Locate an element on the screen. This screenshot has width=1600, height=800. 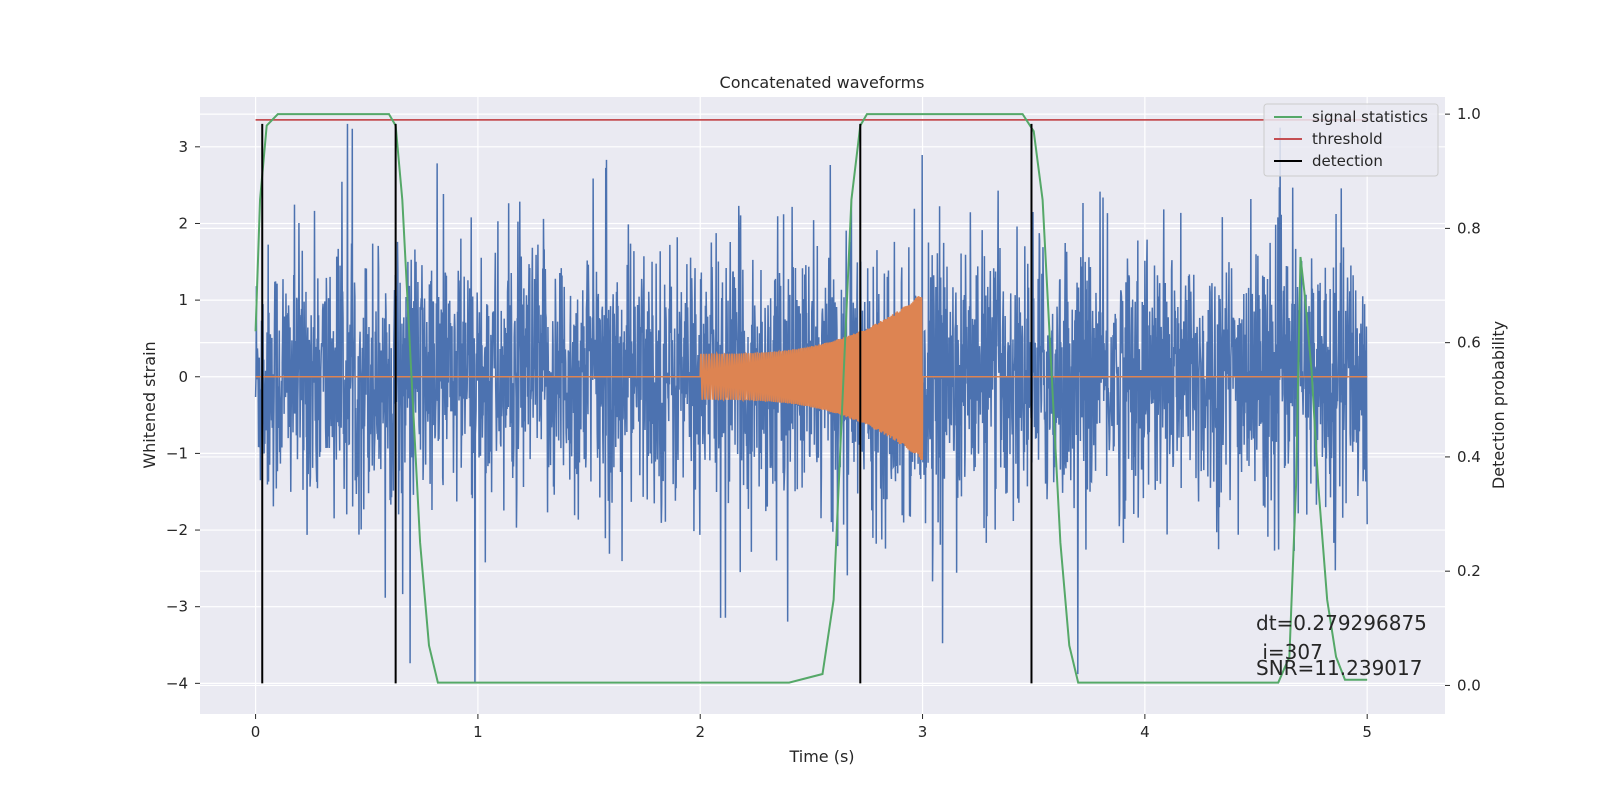
y2-tick-label: 0.8 is located at coordinates (1469, 228).